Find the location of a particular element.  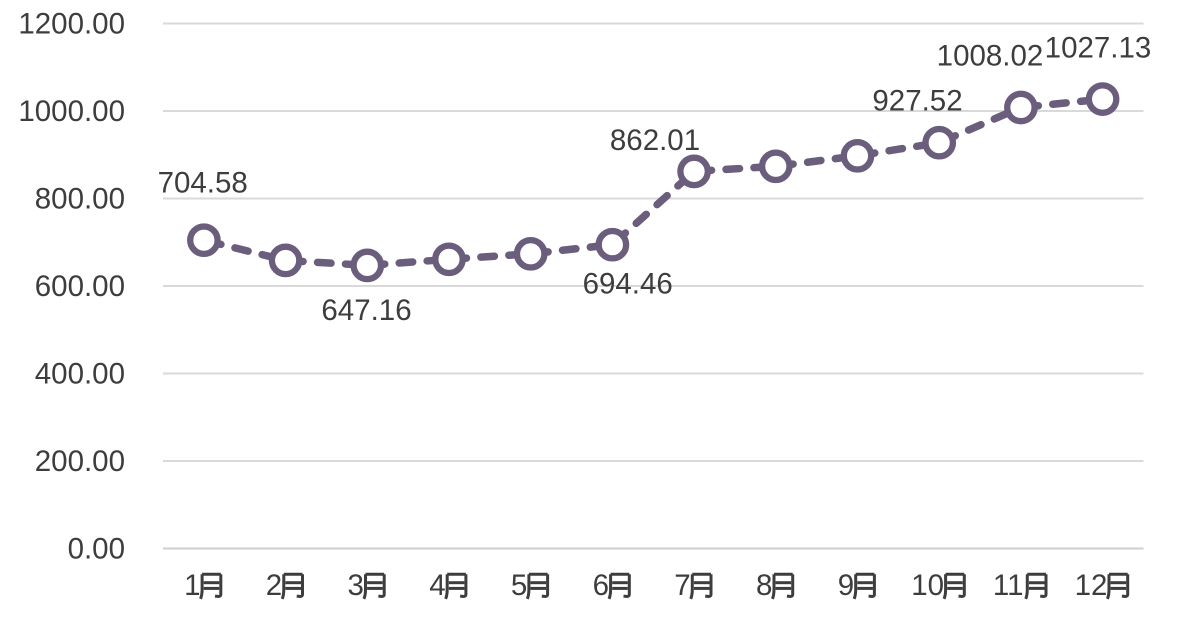

svg-text: 3 is located at coordinates (356, 585).